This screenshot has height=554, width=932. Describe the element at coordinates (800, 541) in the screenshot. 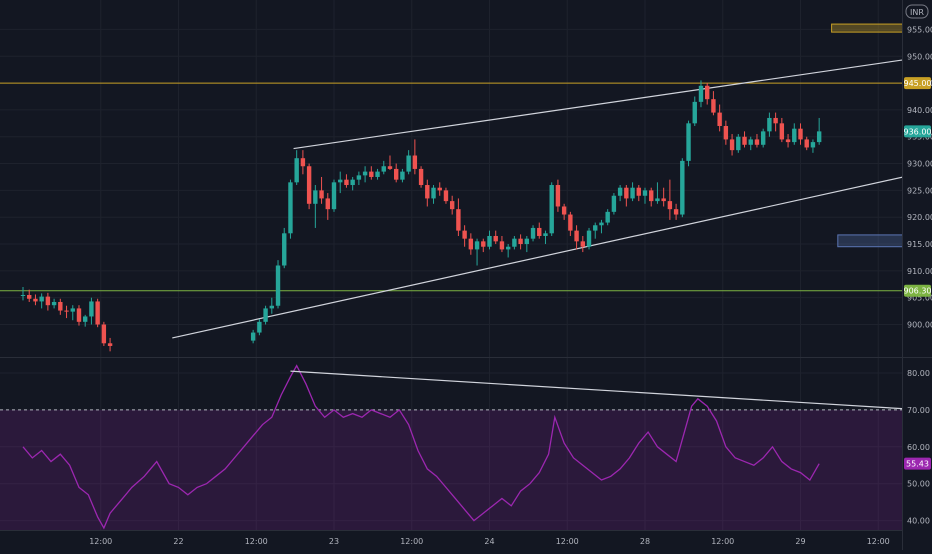

I see `time-tick-label: 29` at that location.